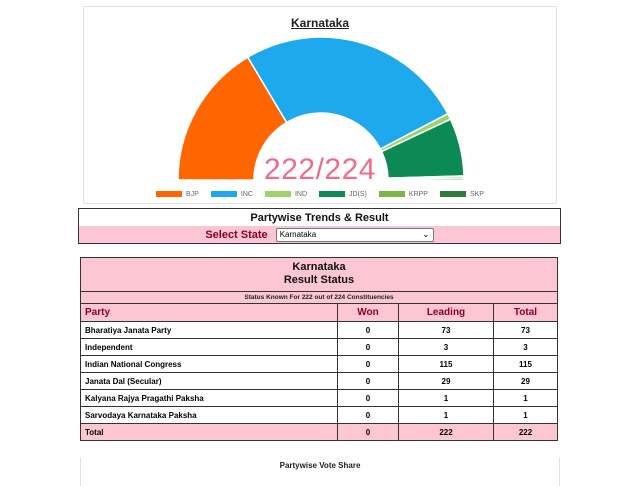  Describe the element at coordinates (209, 330) in the screenshot. I see `party-name: Bharatiya Janata Party` at that location.